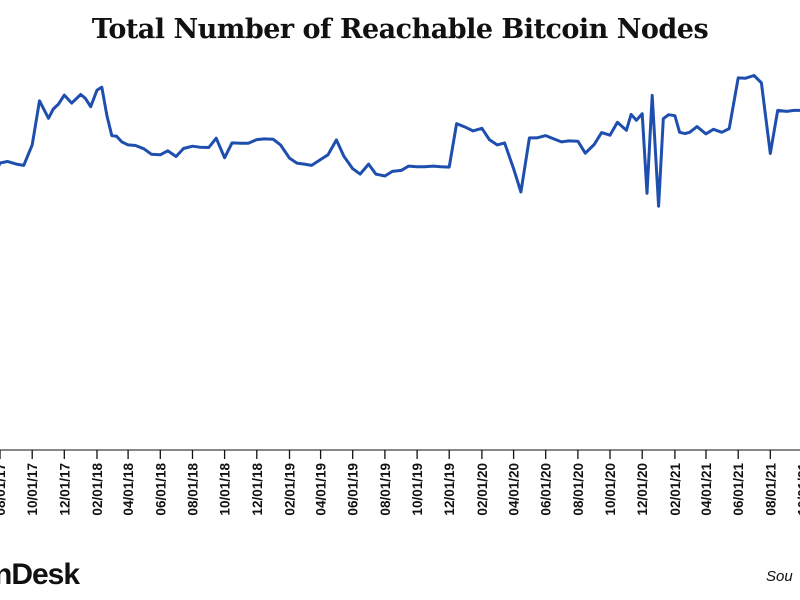  Describe the element at coordinates (160, 489) in the screenshot. I see `x-tick-label: 06/01/18` at that location.